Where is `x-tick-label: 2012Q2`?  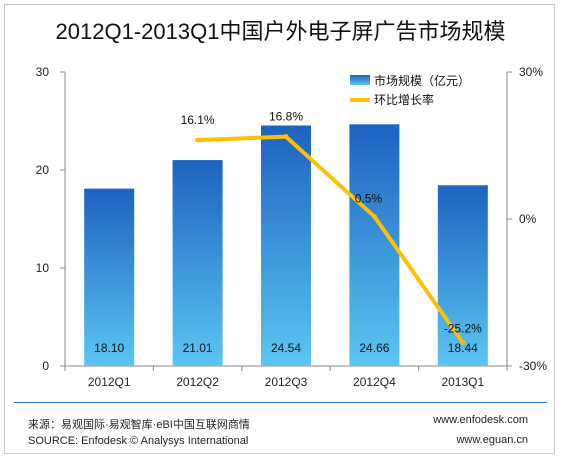
x-tick-label: 2012Q2 is located at coordinates (197, 382).